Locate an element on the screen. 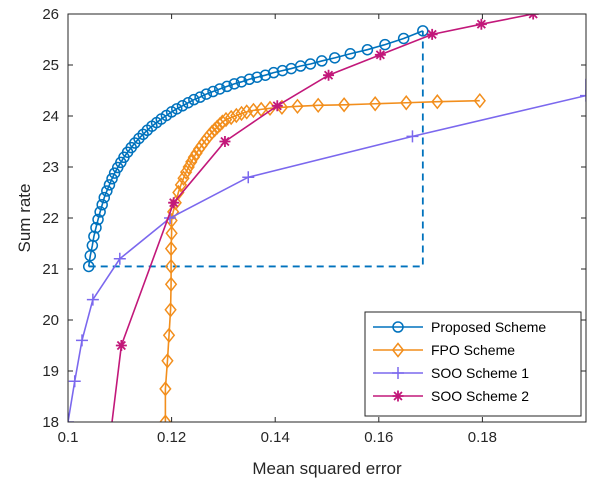  y-tick-label: 22 is located at coordinates (50, 218).